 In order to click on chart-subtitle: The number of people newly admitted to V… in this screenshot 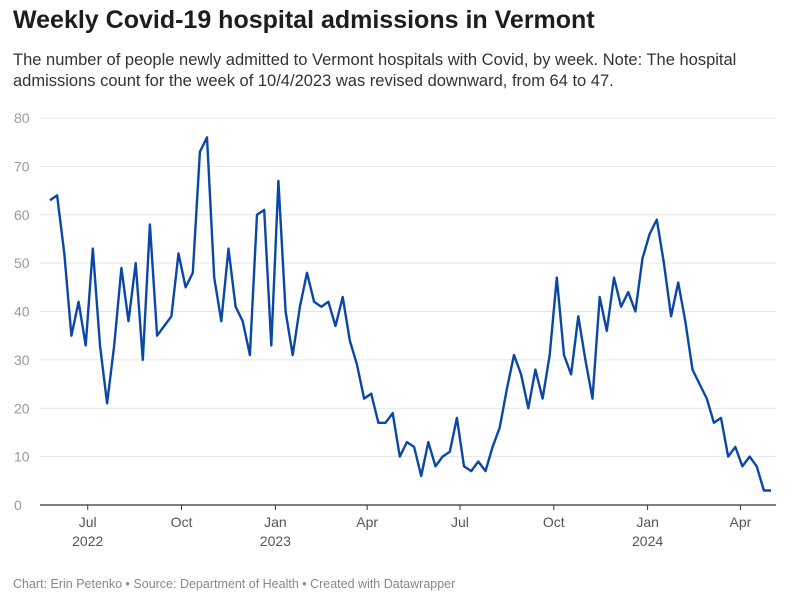, I will do `click(375, 70)`.